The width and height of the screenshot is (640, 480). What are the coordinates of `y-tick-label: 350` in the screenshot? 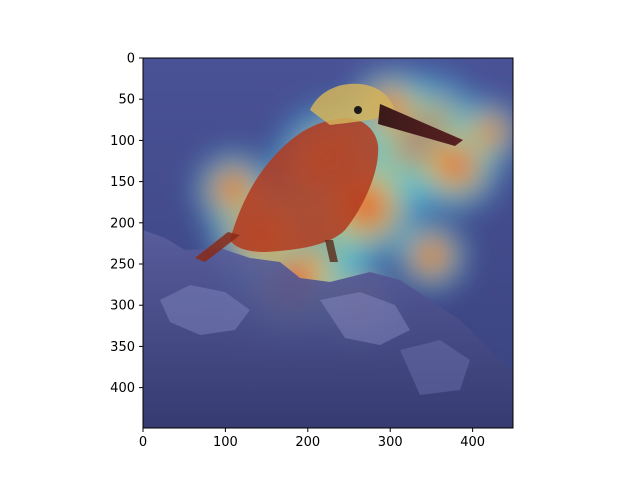 It's located at (122, 347).